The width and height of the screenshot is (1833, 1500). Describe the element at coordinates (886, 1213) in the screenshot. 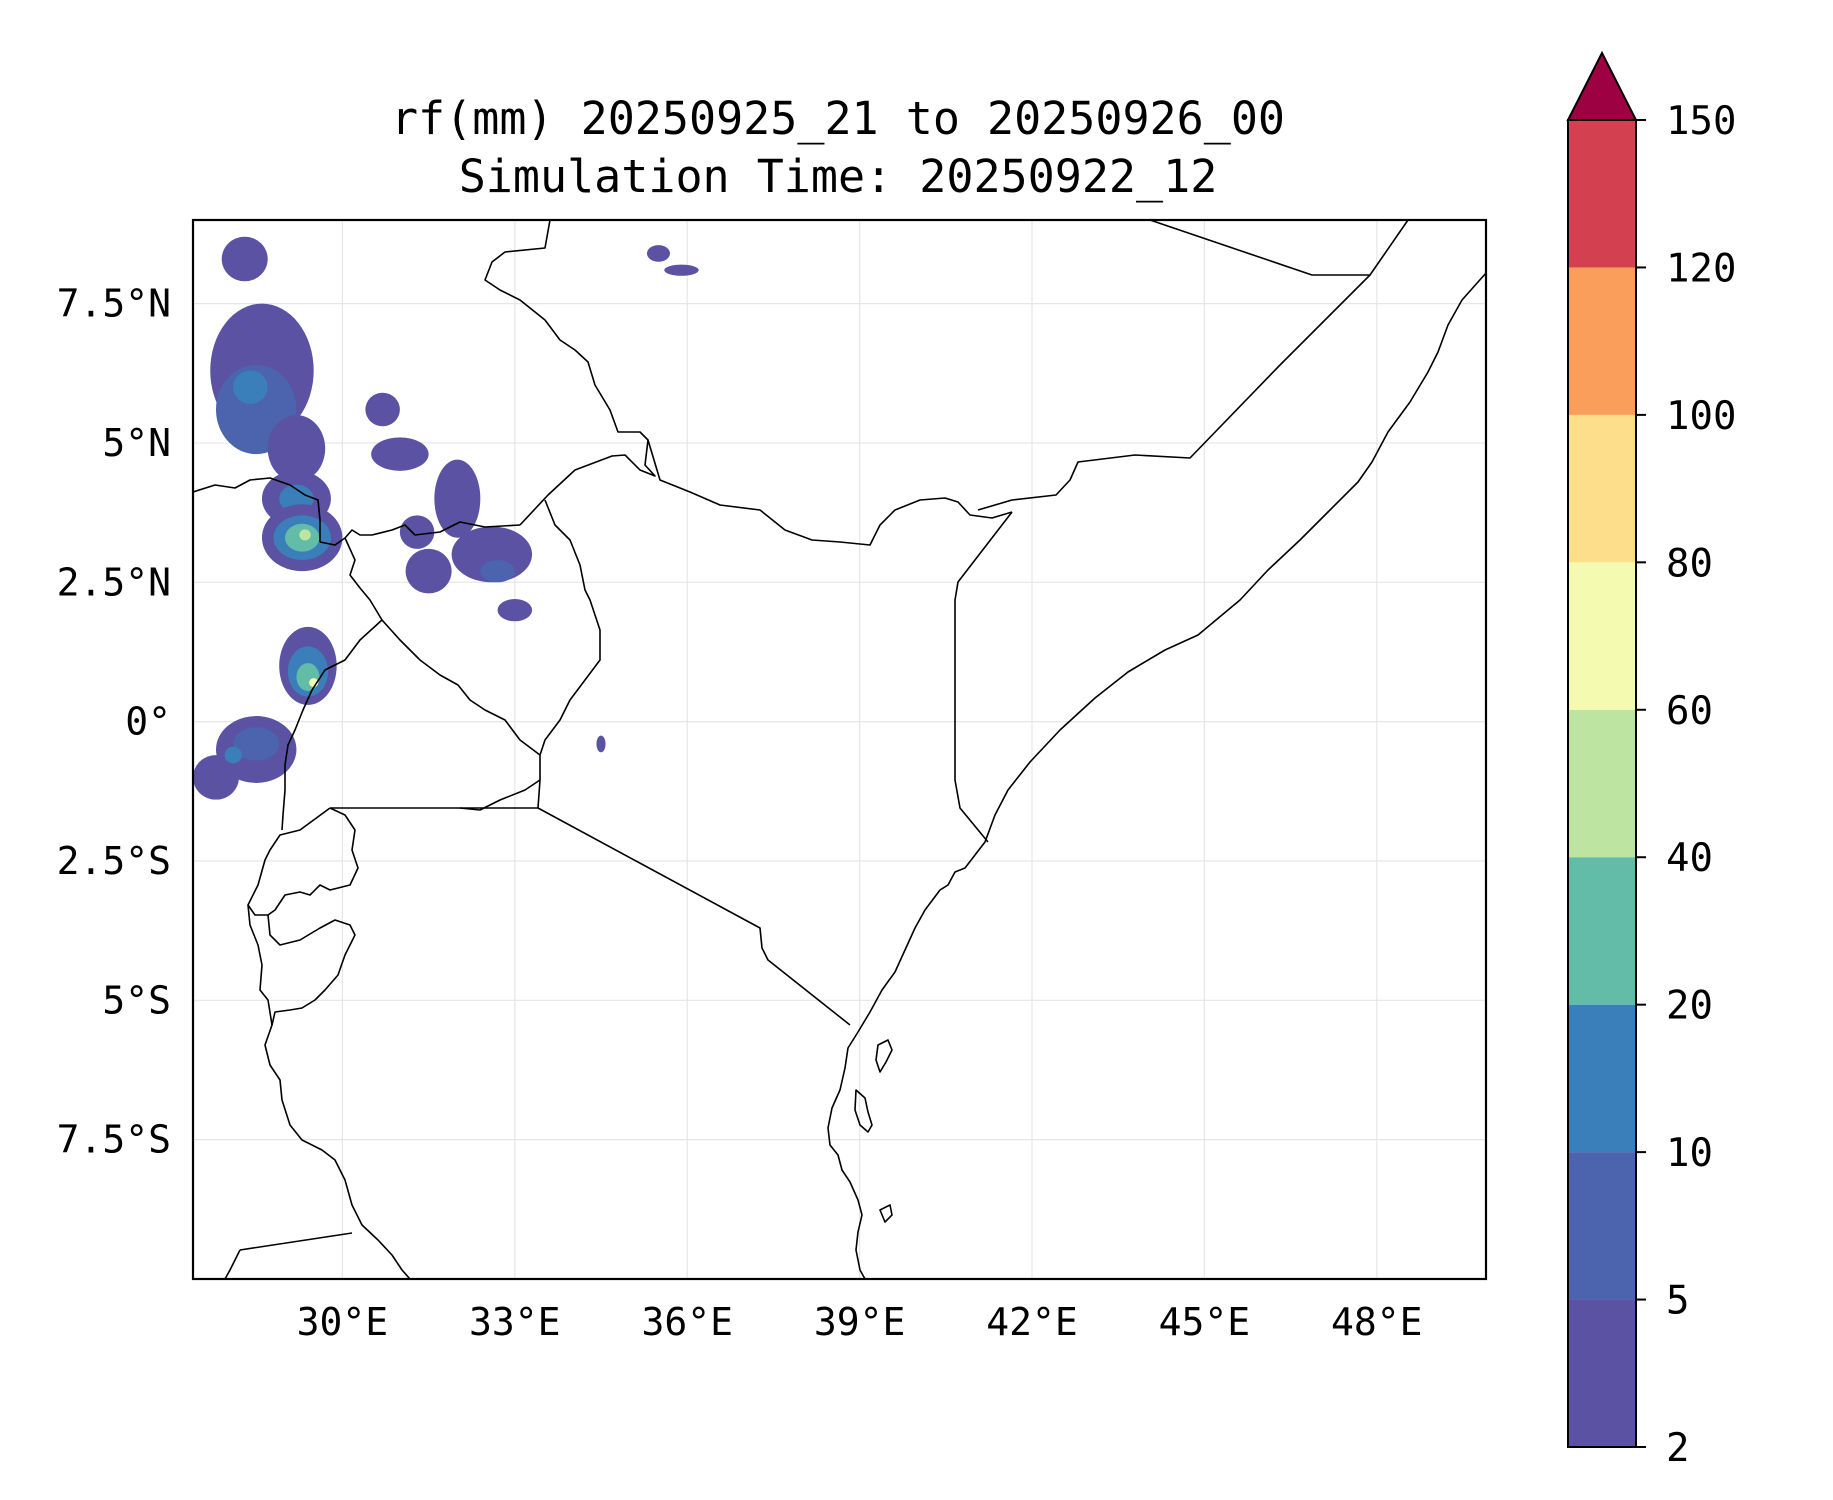

I see `island-mafia` at that location.